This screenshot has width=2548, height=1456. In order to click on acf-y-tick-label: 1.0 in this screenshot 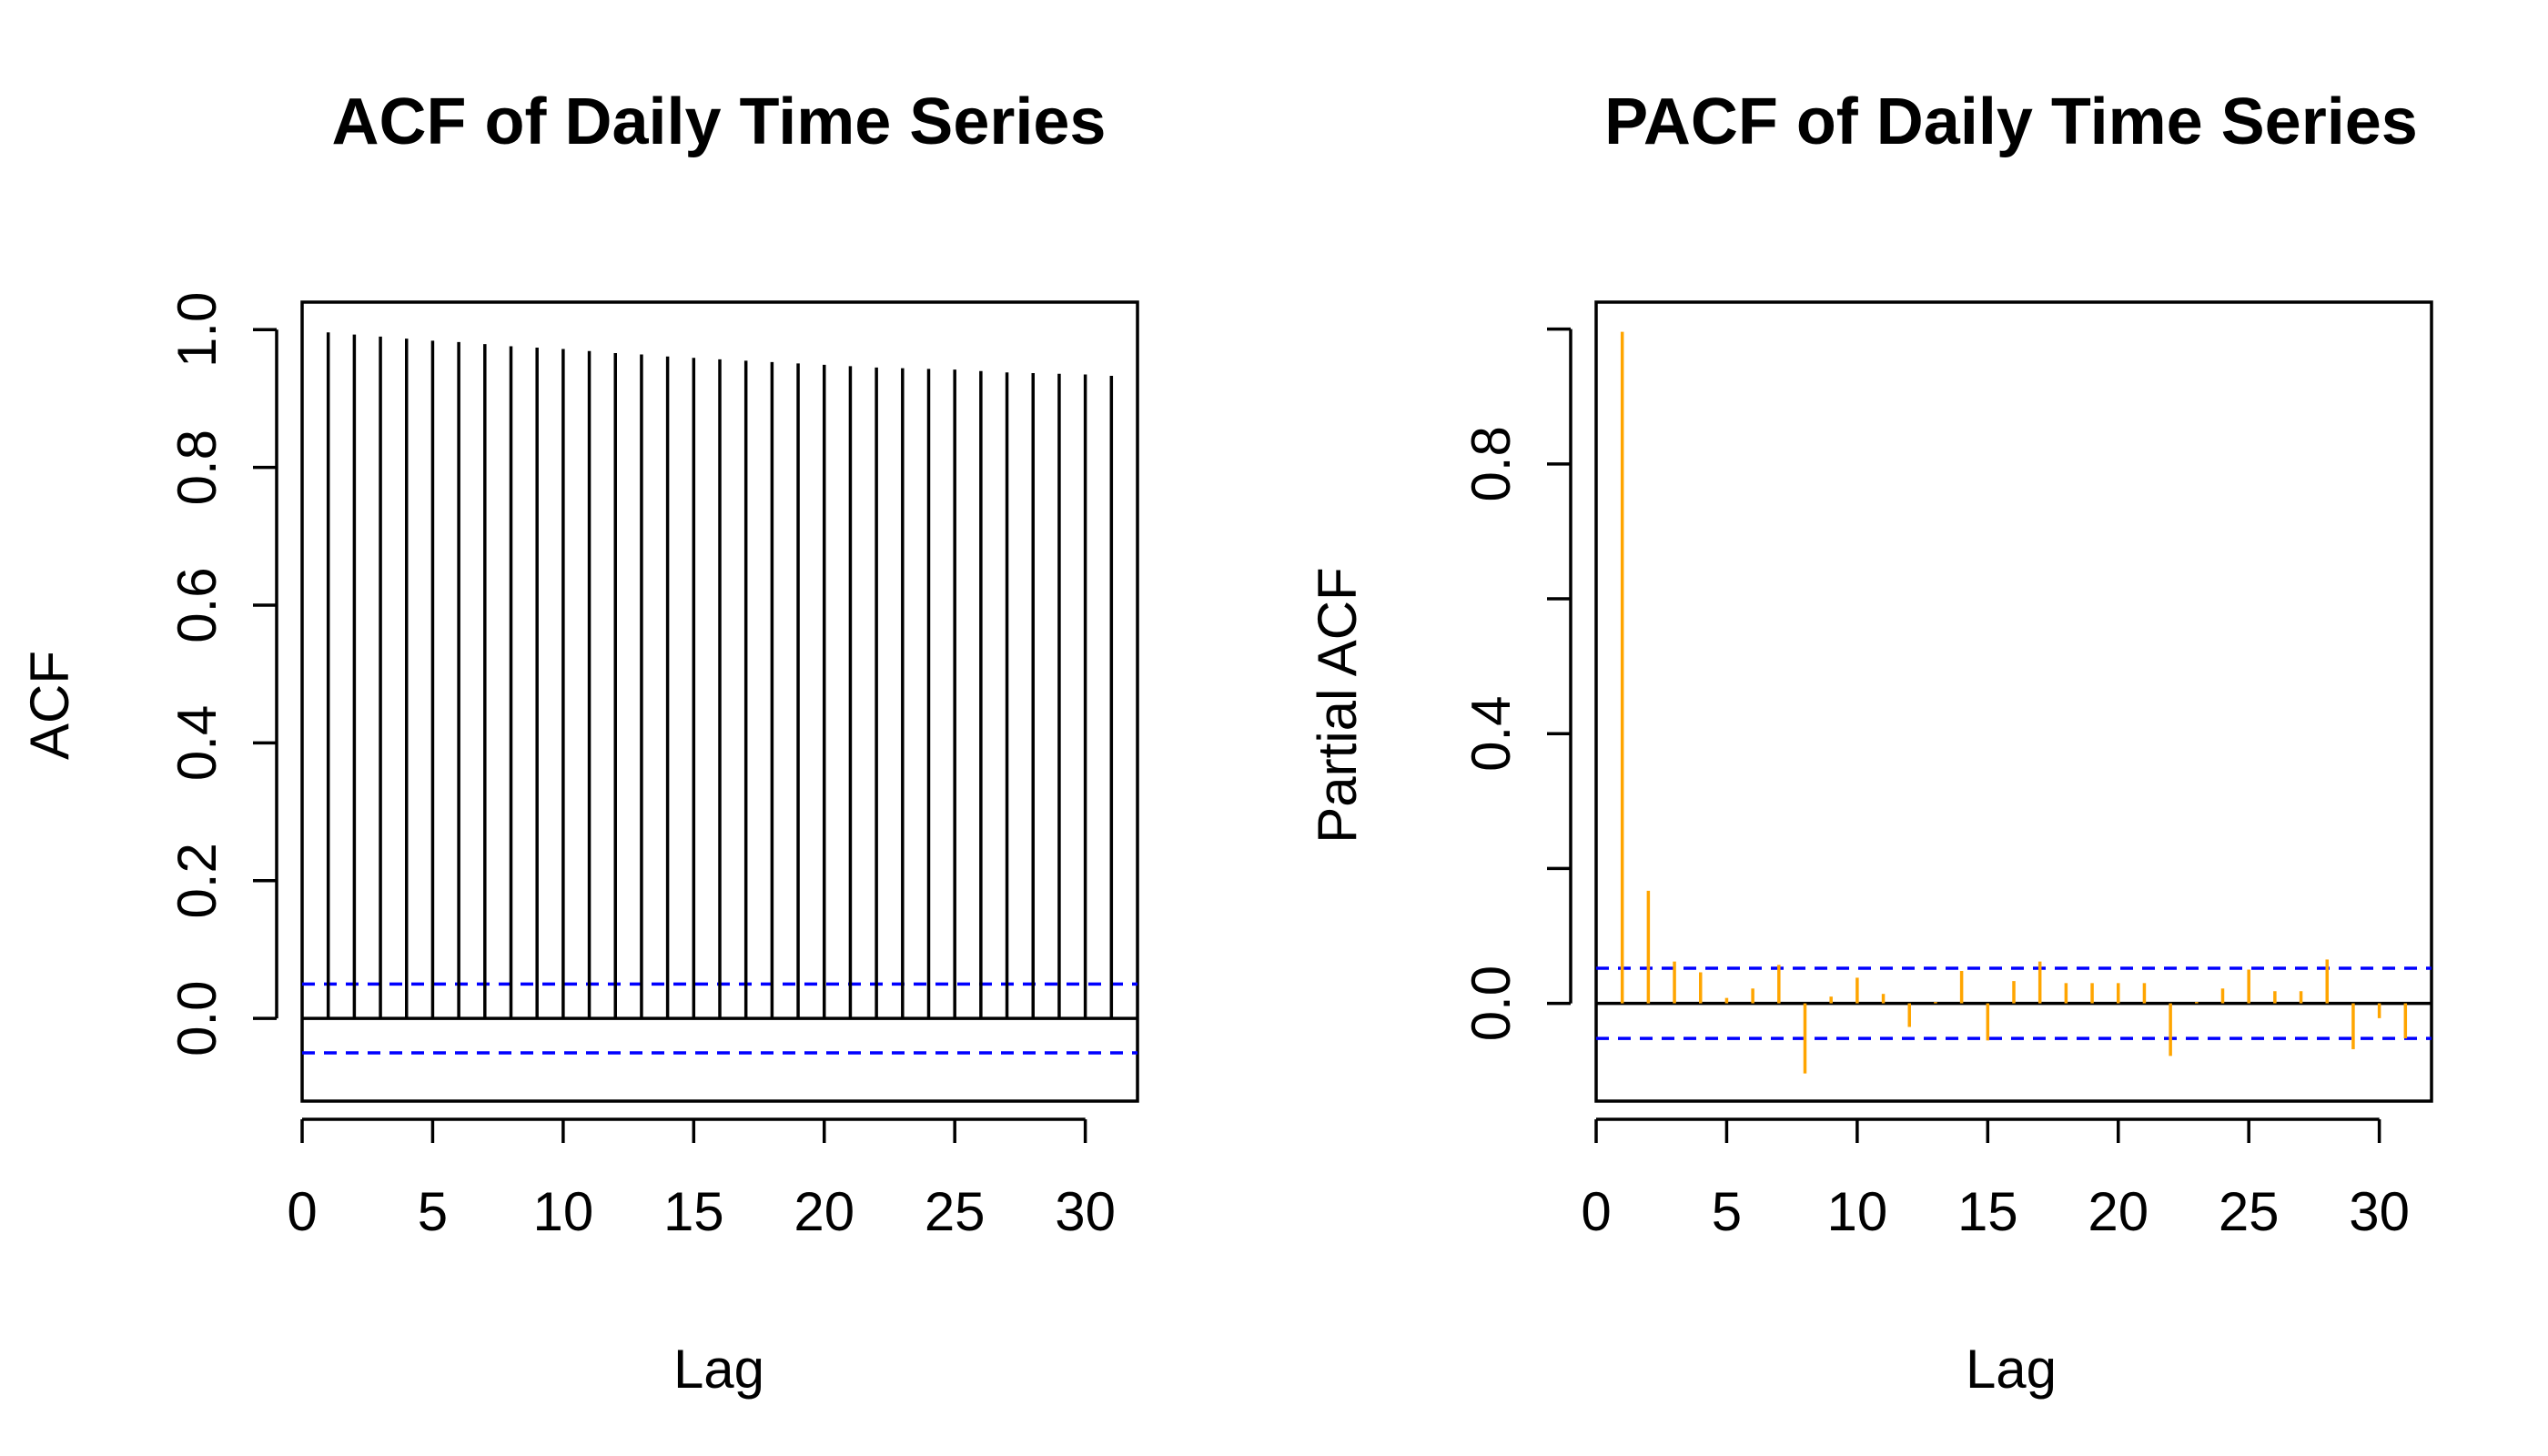, I will do `click(198, 330)`.